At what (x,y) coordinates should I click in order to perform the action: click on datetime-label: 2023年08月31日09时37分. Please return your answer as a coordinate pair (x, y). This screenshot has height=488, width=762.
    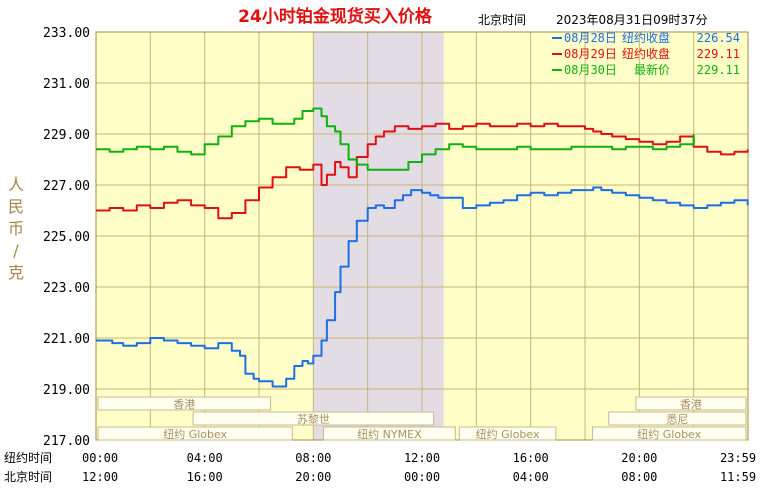
    Looking at the image, I should click on (632, 20).